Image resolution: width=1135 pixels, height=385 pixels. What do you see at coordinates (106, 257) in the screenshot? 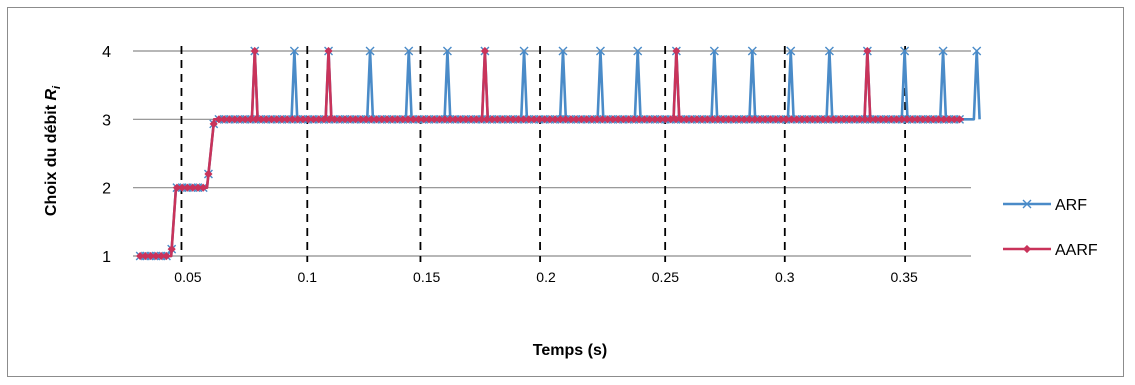
I see `y-tick-label: 1` at bounding box center [106, 257].